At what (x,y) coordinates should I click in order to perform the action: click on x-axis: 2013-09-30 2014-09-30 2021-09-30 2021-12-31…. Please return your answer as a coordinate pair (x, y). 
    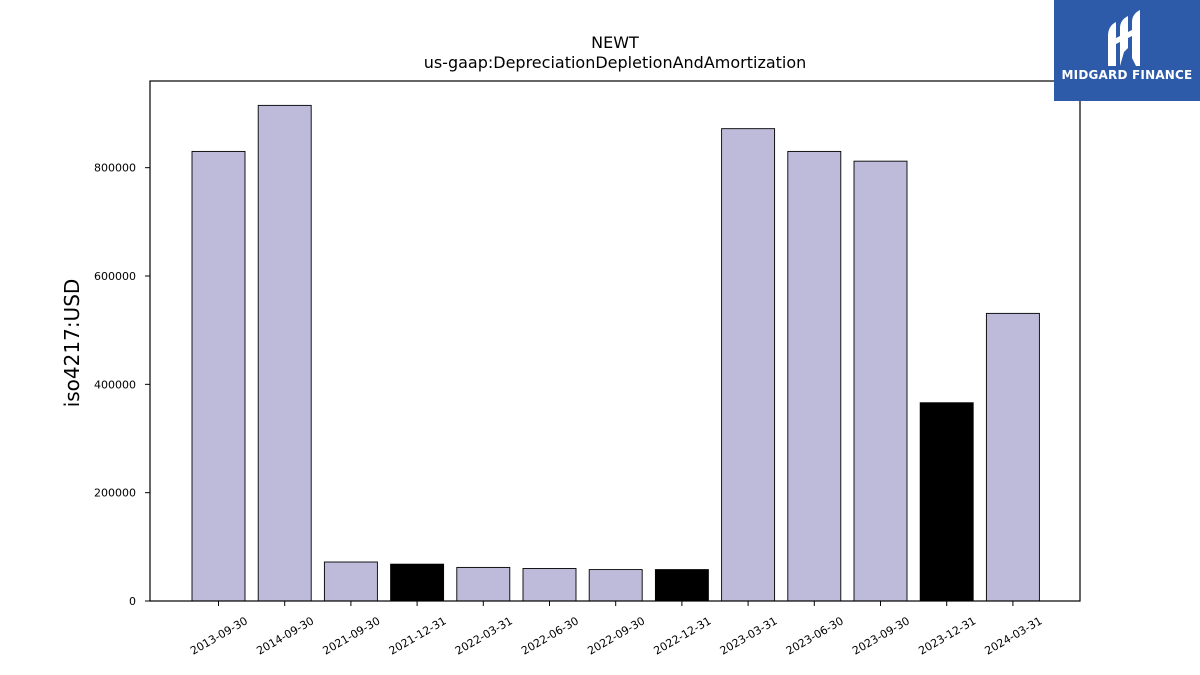
    Looking at the image, I should click on (616, 629).